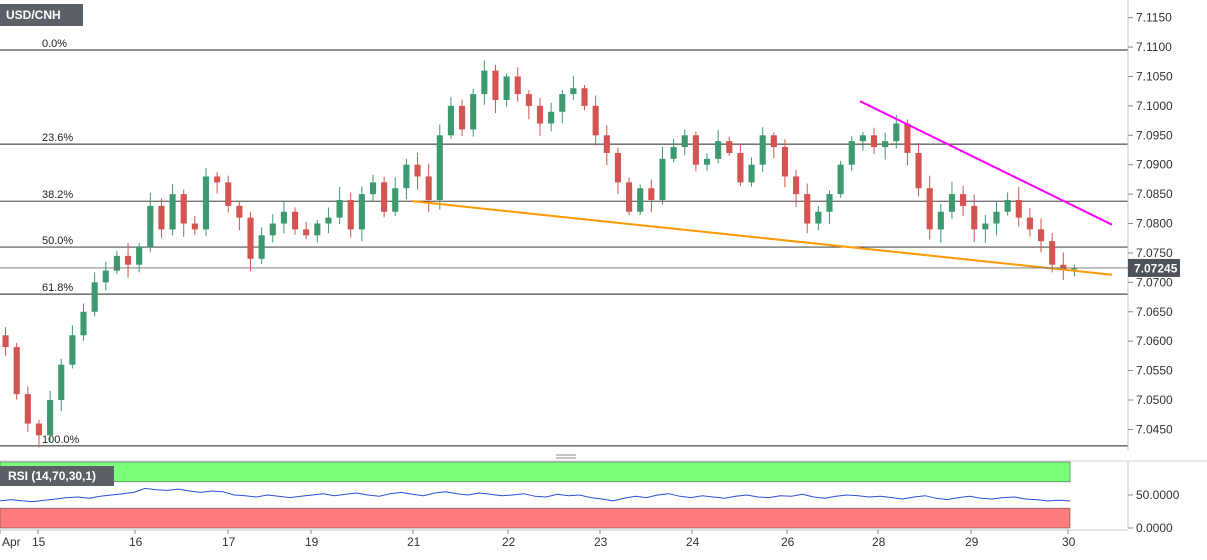 The image size is (1207, 560). What do you see at coordinates (879, 542) in the screenshot?
I see `date-tick-label: 28` at bounding box center [879, 542].